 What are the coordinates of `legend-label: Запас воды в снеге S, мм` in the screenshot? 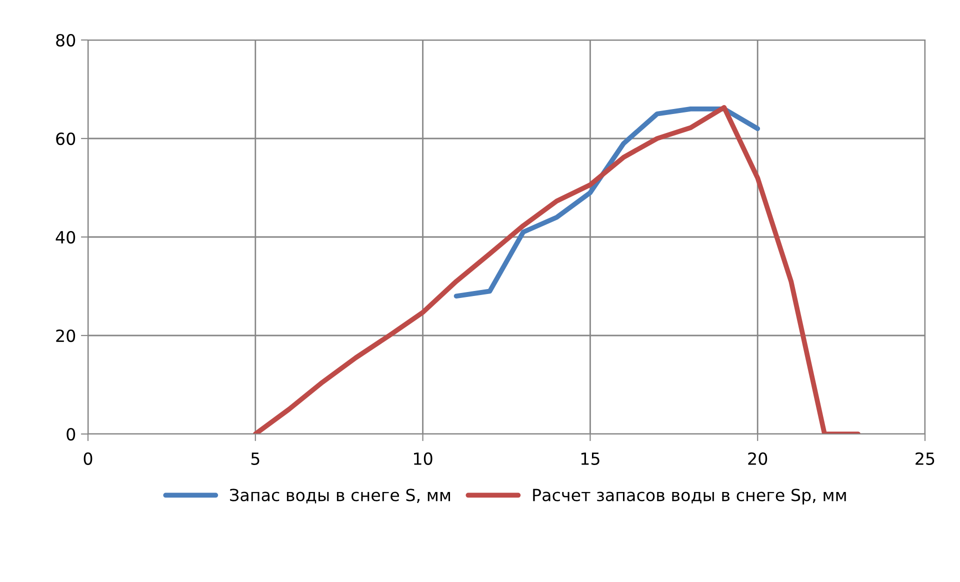 It's located at (340, 496).